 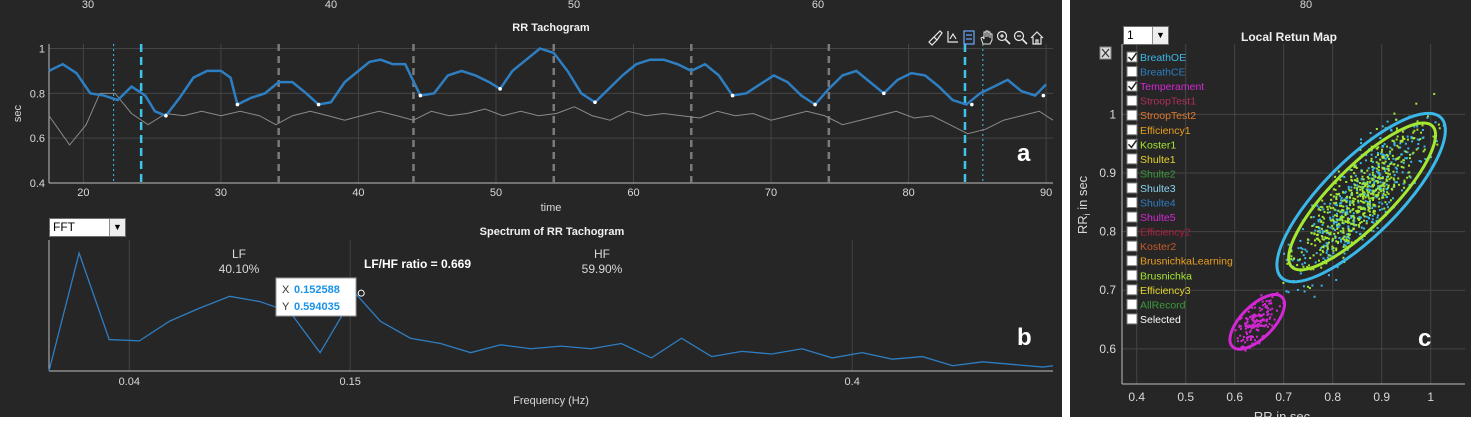 What do you see at coordinates (935, 38) in the screenshot?
I see `brush-icon` at bounding box center [935, 38].